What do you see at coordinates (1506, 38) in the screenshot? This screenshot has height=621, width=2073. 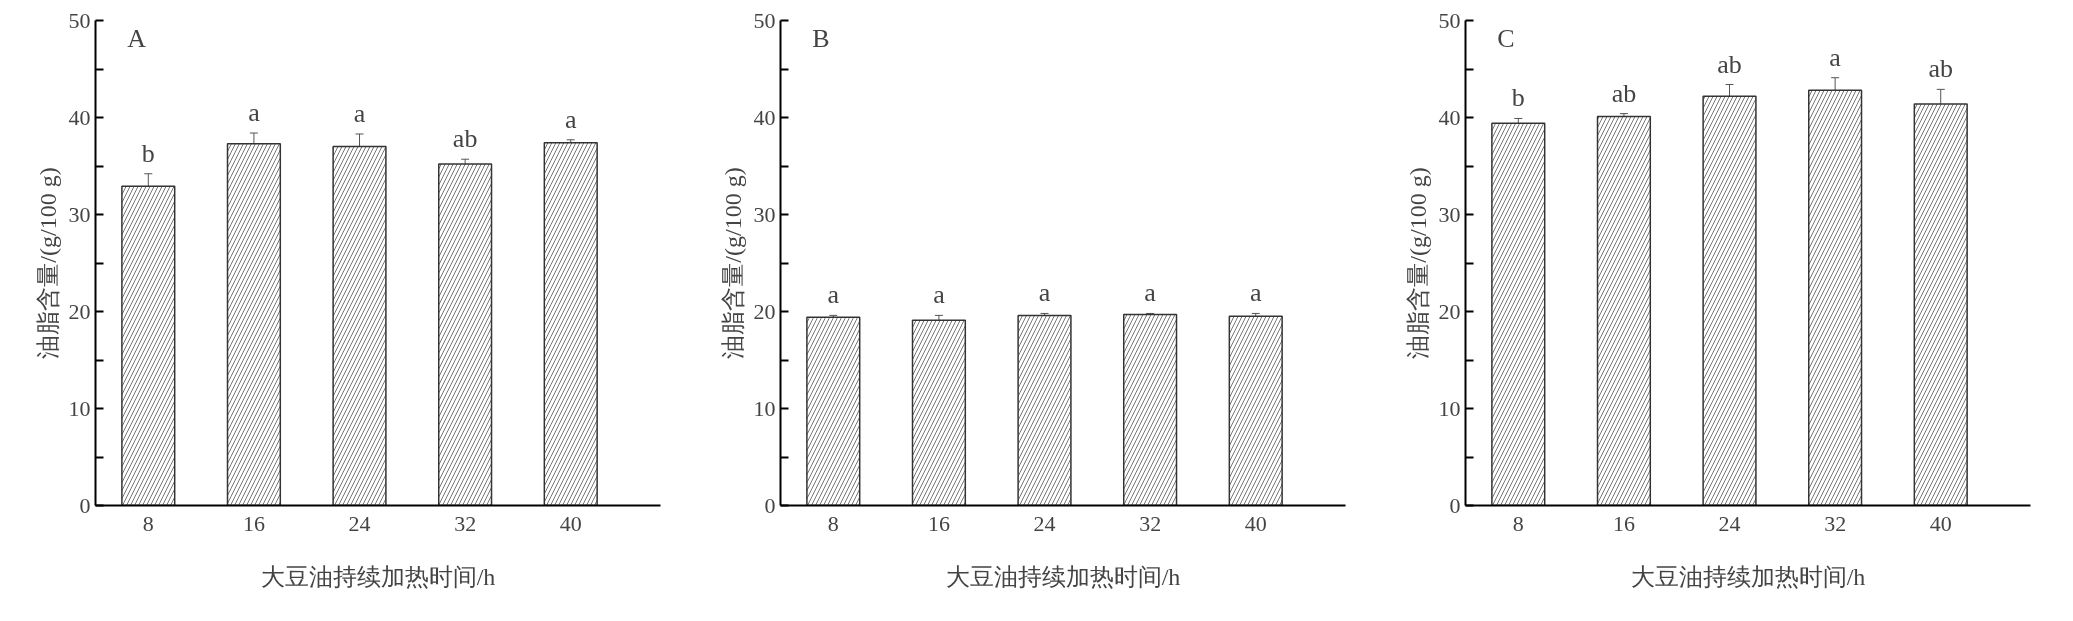 I see `chart-title: C` at bounding box center [1506, 38].